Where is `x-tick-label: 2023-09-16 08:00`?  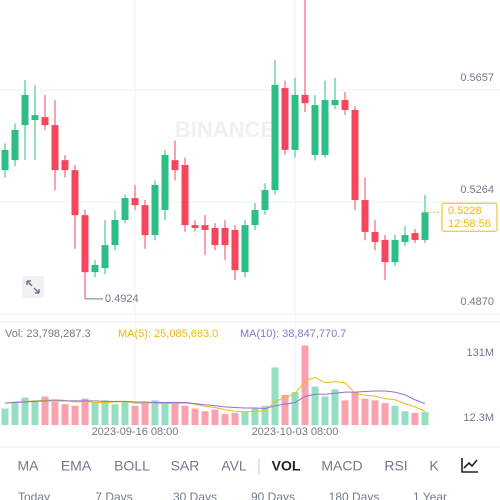 x-tick-label: 2023-09-16 08:00 is located at coordinates (135, 432).